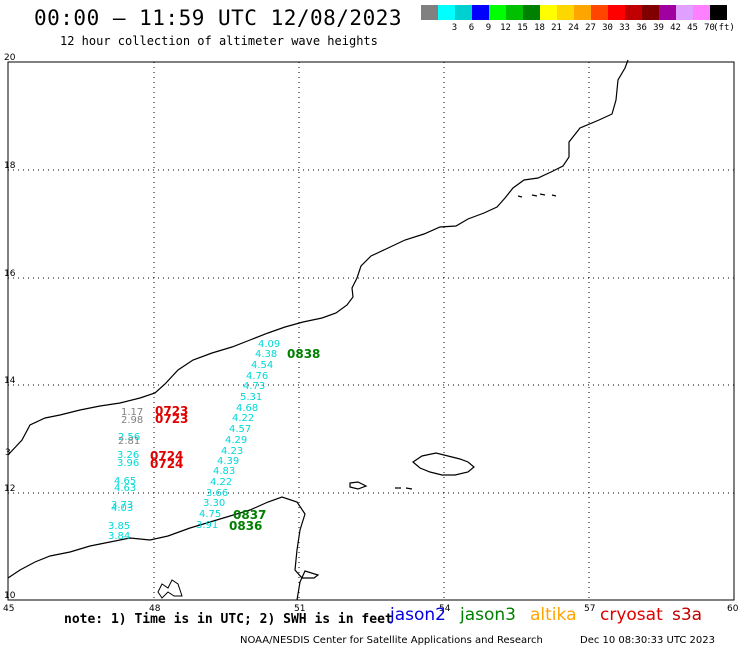  Describe the element at coordinates (445, 609) in the screenshot. I see `x-tick-54: 54` at that location.